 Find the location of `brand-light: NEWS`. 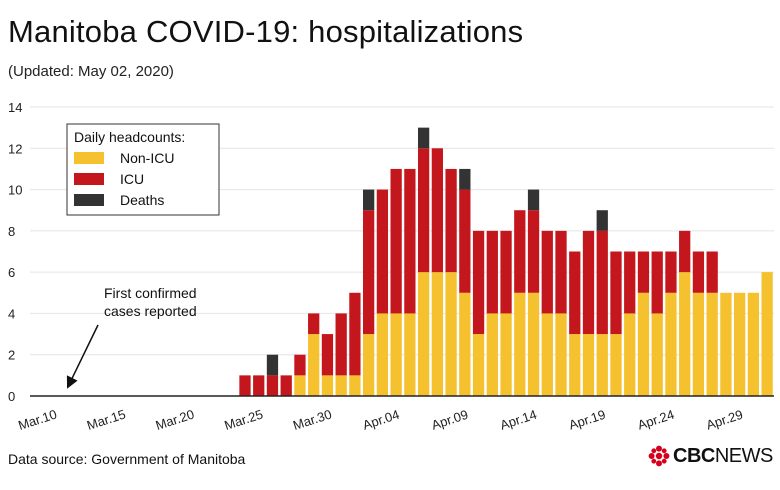

brand-light: NEWS is located at coordinates (744, 455).